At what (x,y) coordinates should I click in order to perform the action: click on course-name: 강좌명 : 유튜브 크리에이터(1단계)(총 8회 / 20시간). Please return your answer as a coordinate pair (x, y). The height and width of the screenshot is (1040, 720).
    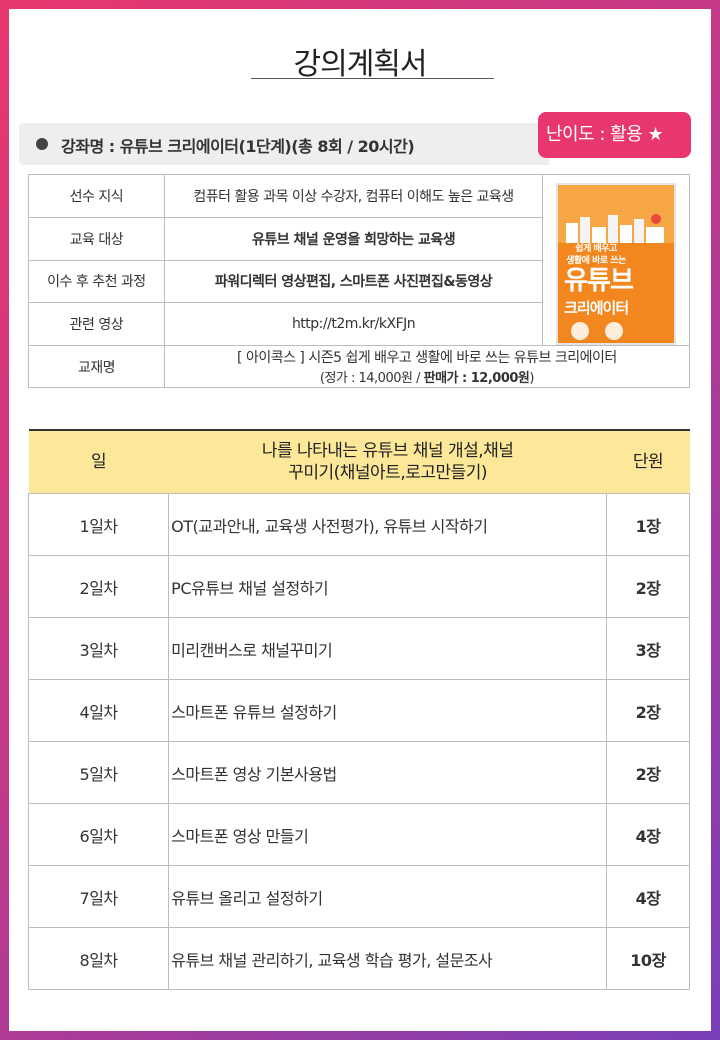
    Looking at the image, I should click on (238, 146).